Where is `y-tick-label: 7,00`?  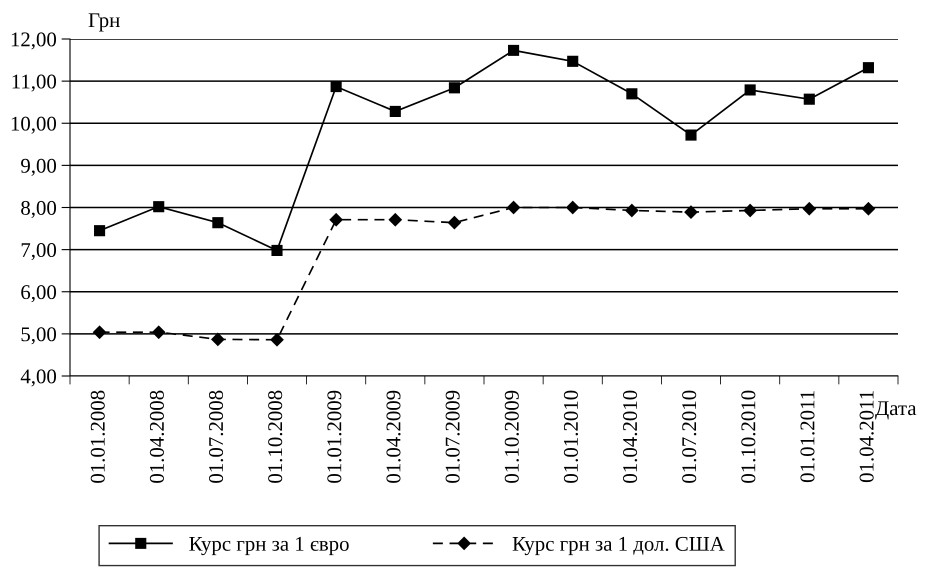
y-tick-label: 7,00 is located at coordinates (39, 251).